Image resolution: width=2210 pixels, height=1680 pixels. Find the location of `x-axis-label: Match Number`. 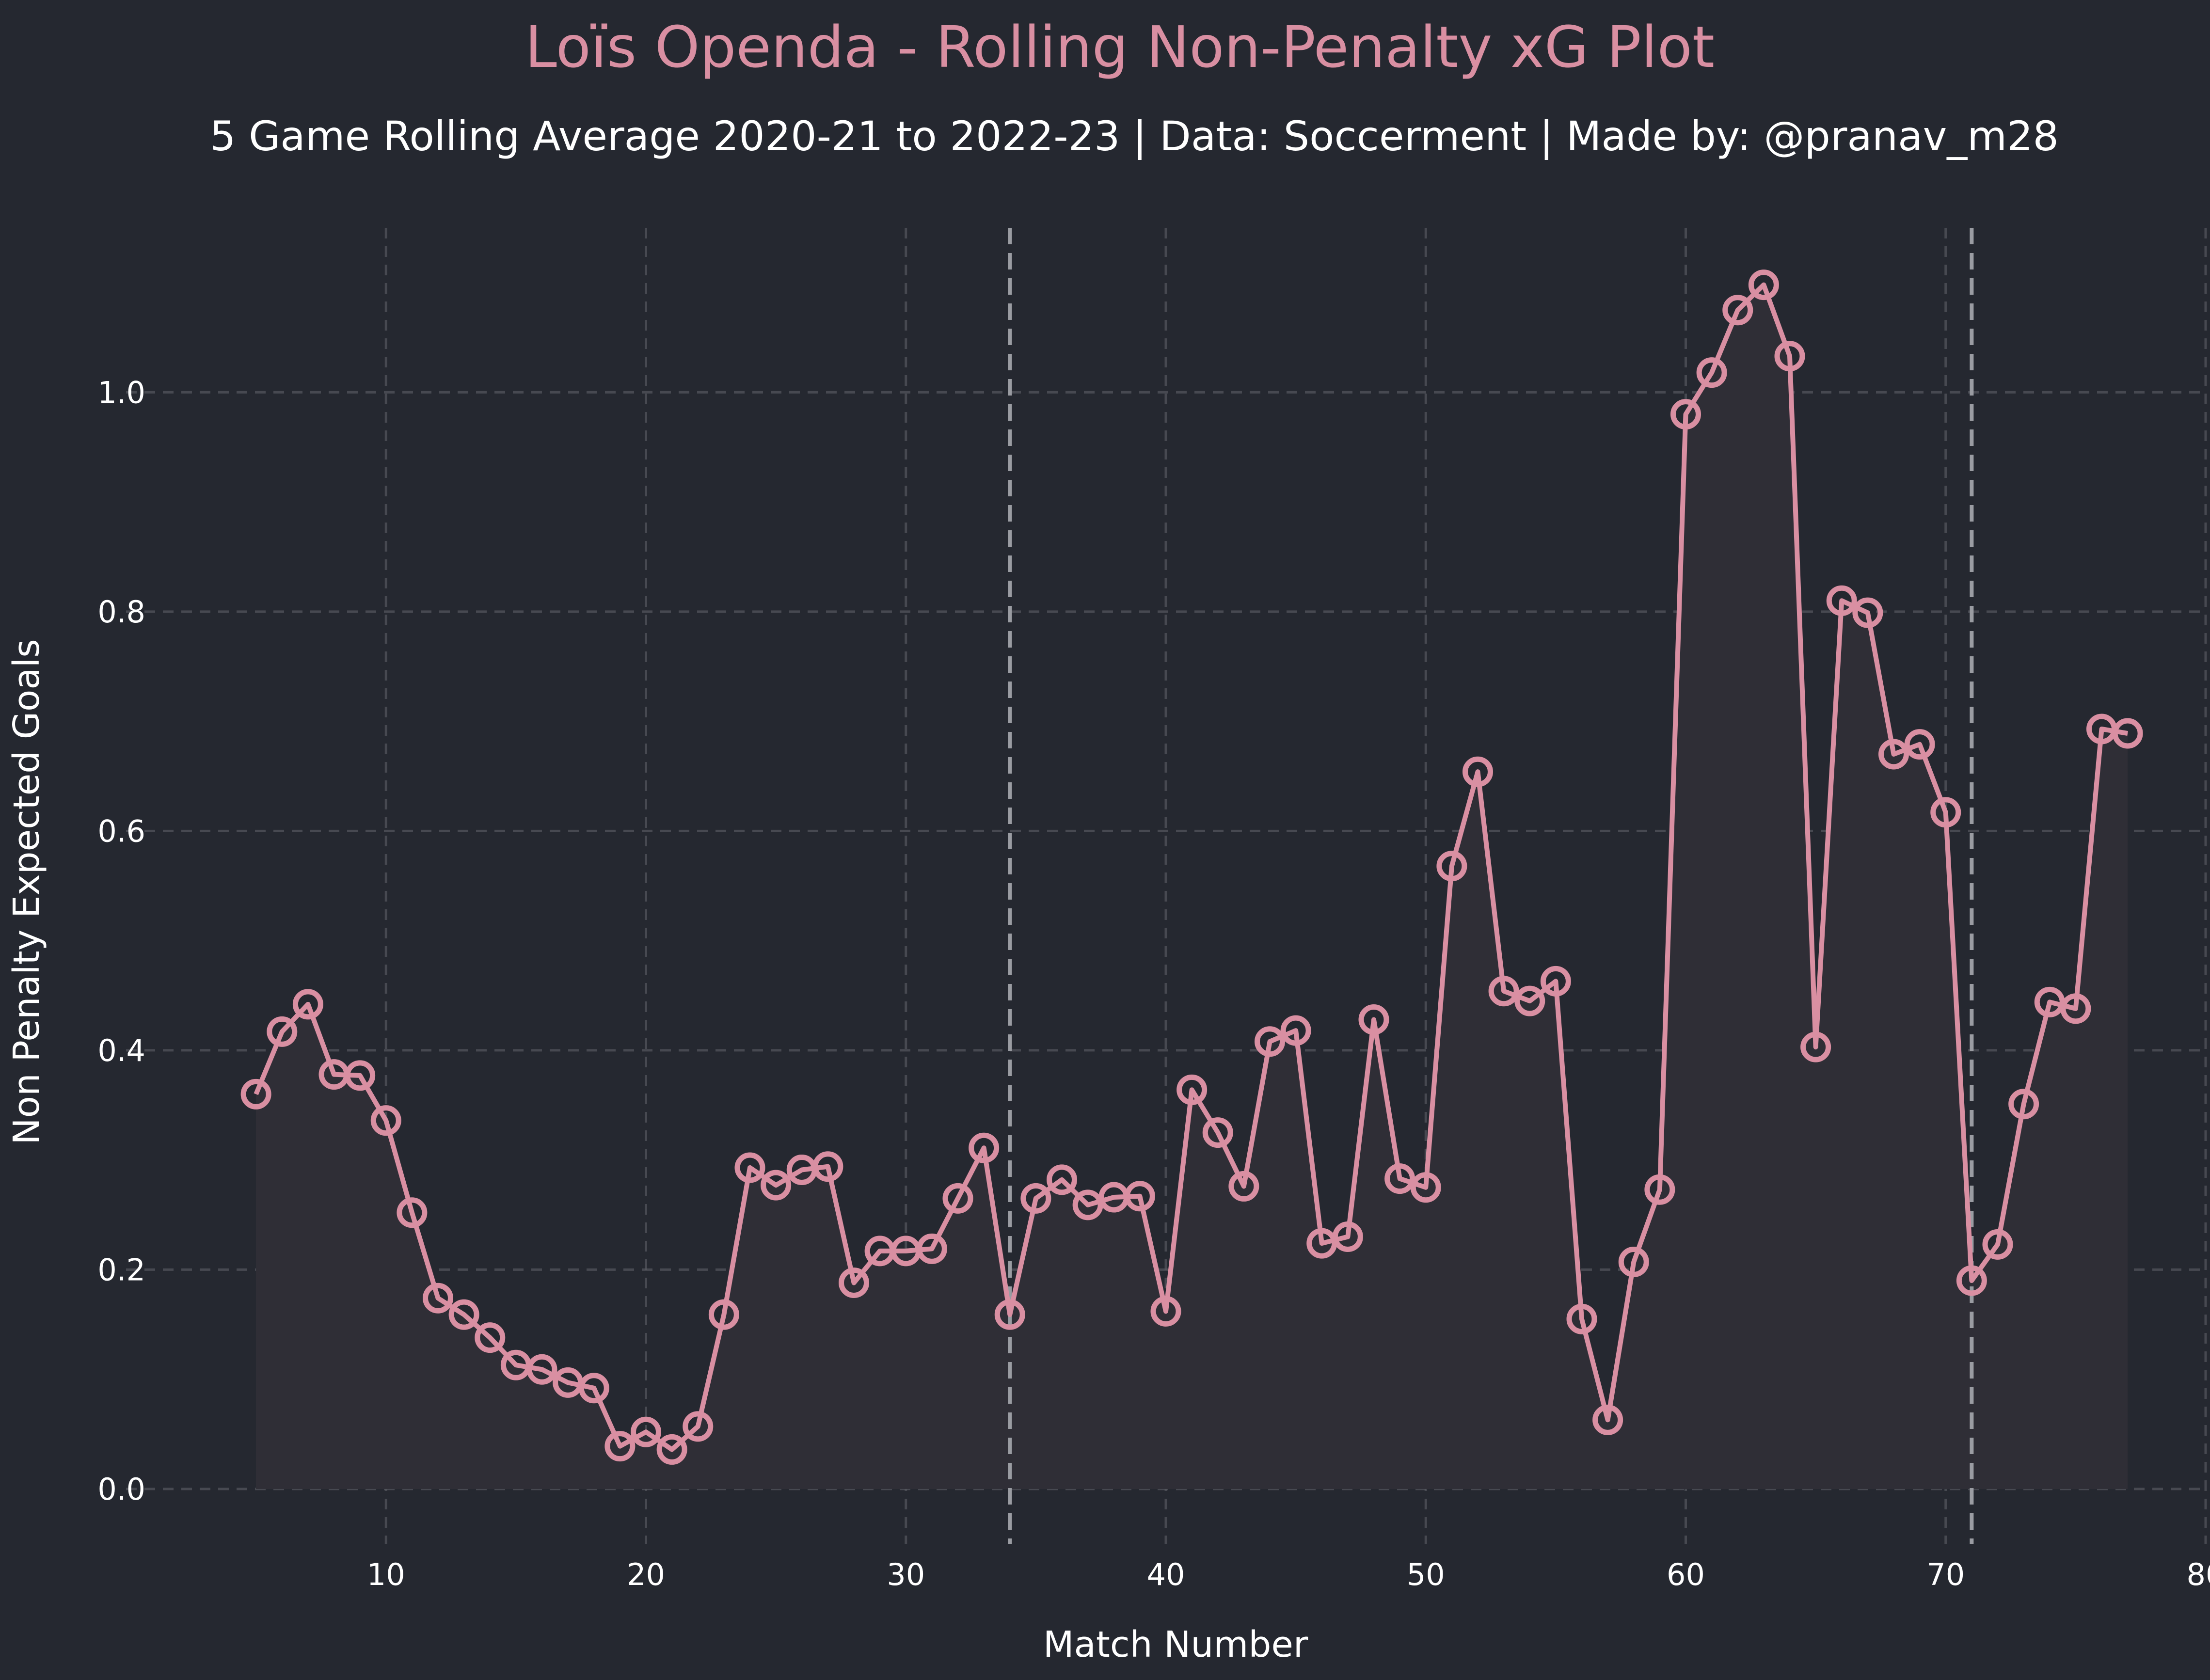

x-axis-label: Match Number is located at coordinates (1175, 1644).